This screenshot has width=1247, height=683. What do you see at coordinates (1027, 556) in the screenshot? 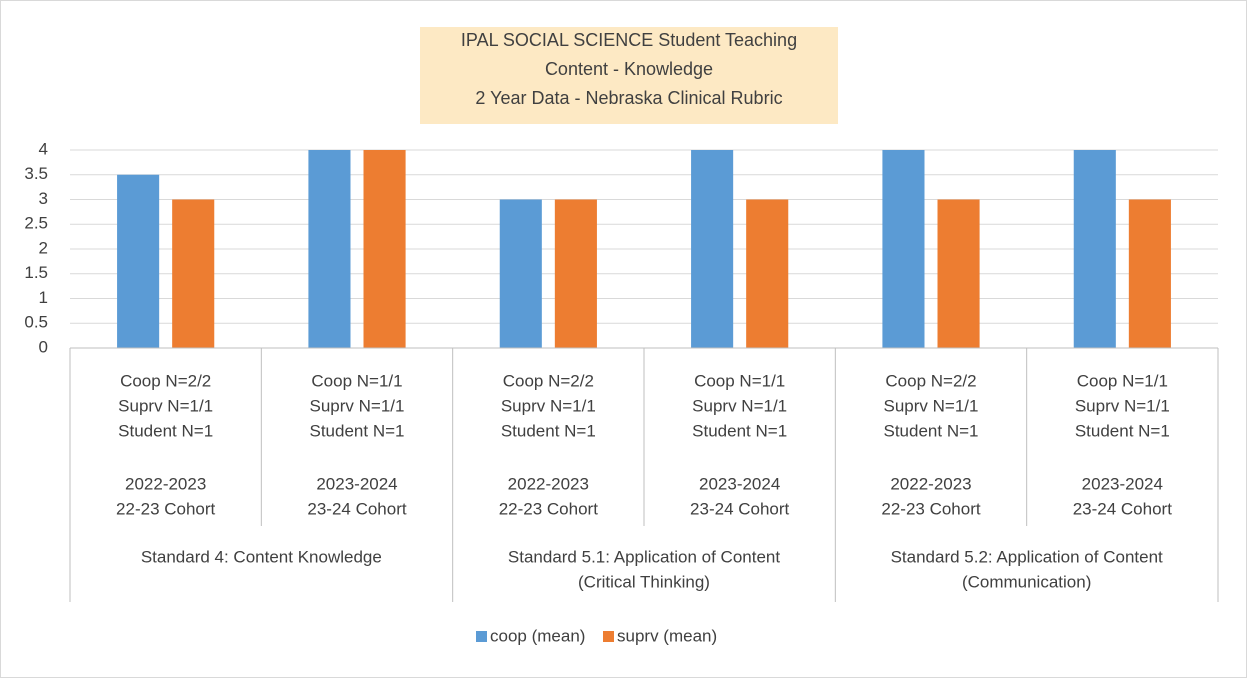
I see `group-label: Standard 5.2: Application of Content` at bounding box center [1027, 556].